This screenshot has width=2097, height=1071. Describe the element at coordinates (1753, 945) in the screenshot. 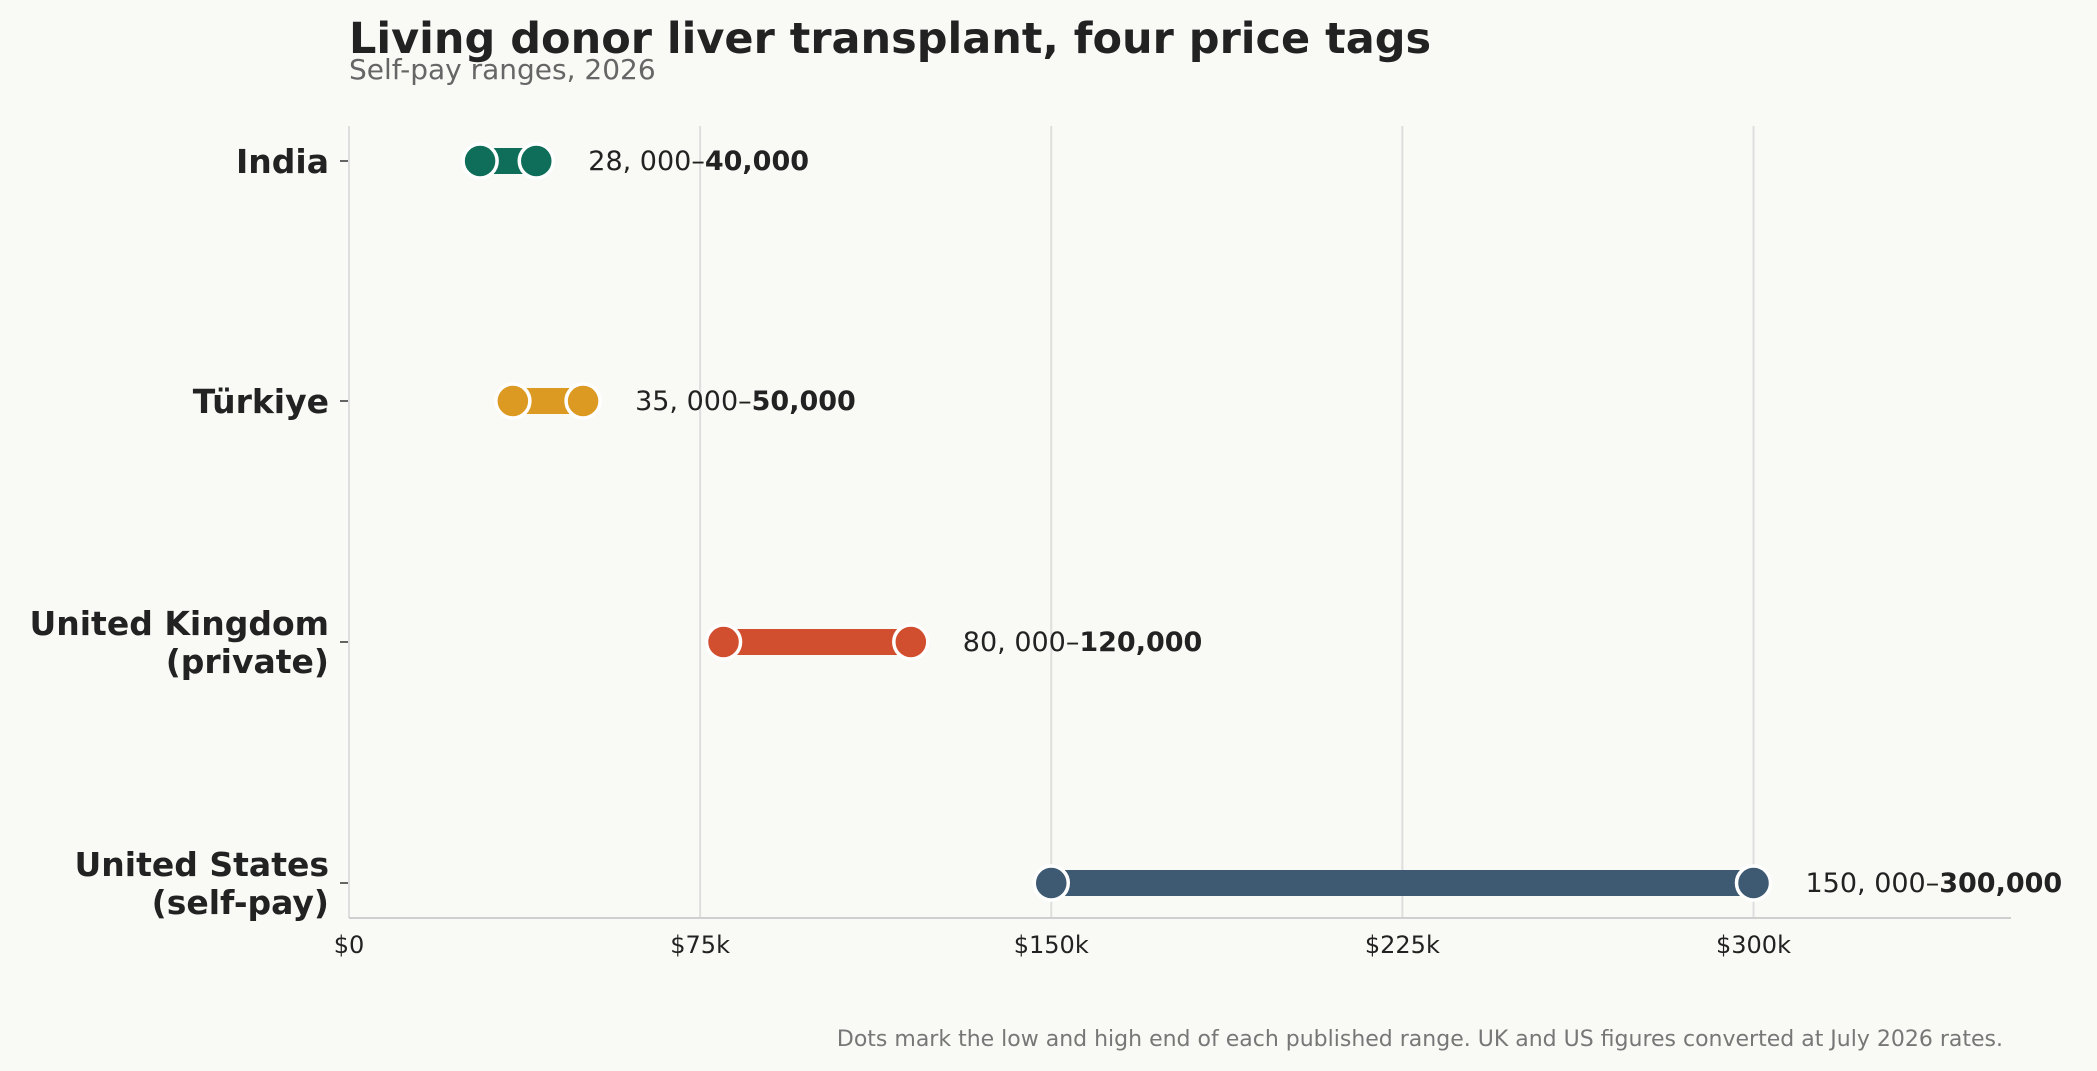

I see `x-tick-label: $300k` at that location.